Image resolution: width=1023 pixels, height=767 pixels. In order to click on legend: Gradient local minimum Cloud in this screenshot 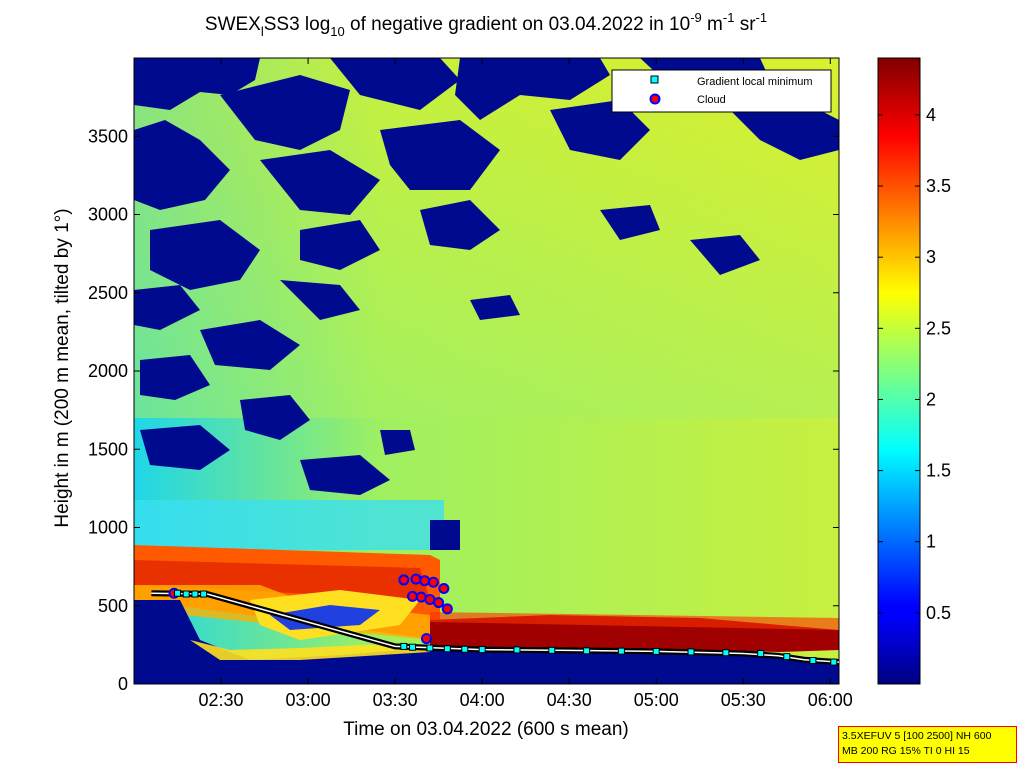, I will do `click(721, 91)`.